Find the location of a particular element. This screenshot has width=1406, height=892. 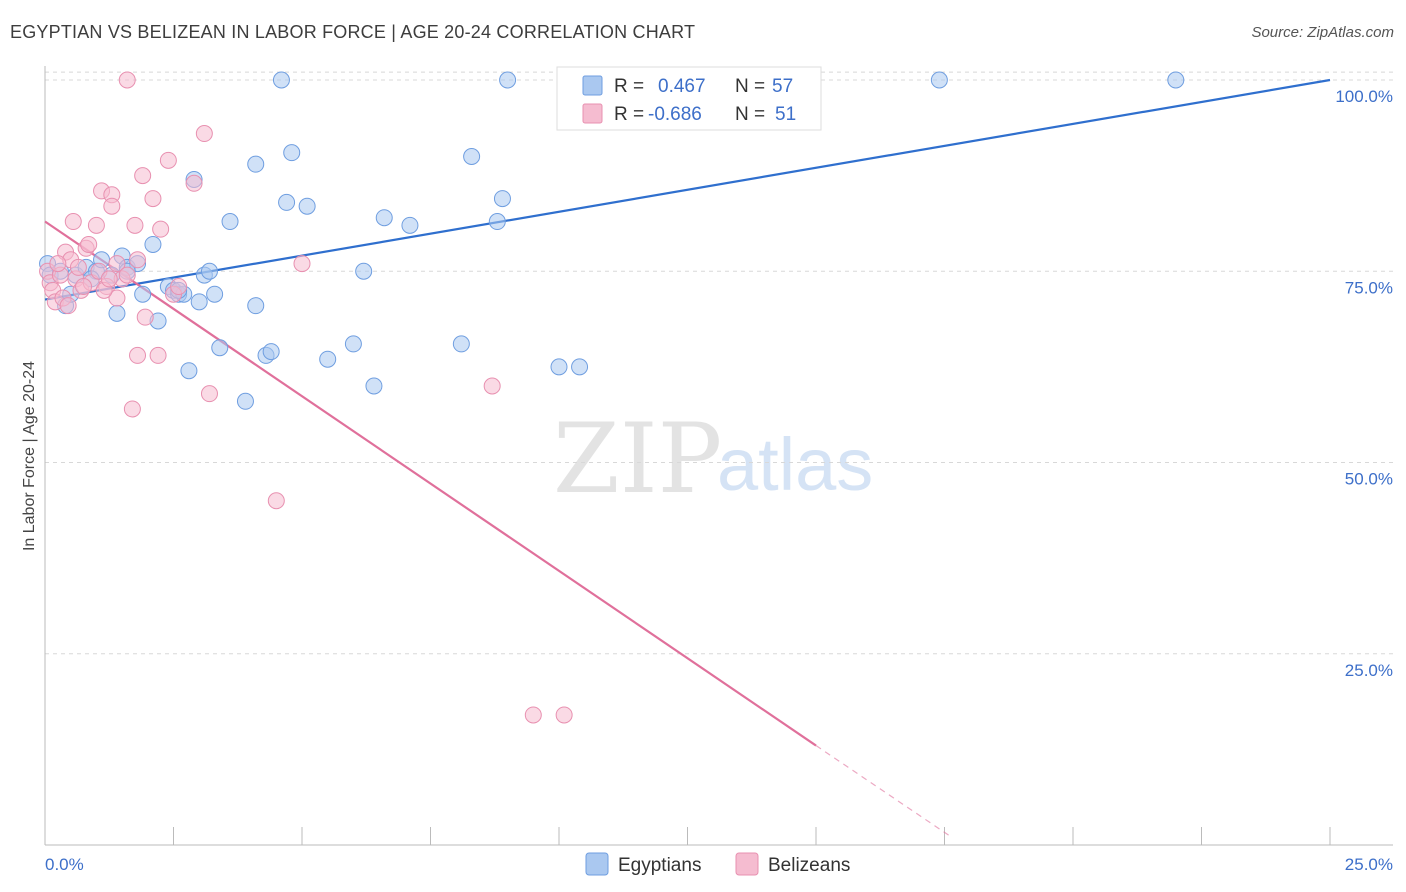

x-tick-label: 25.0% is located at coordinates (1369, 864).